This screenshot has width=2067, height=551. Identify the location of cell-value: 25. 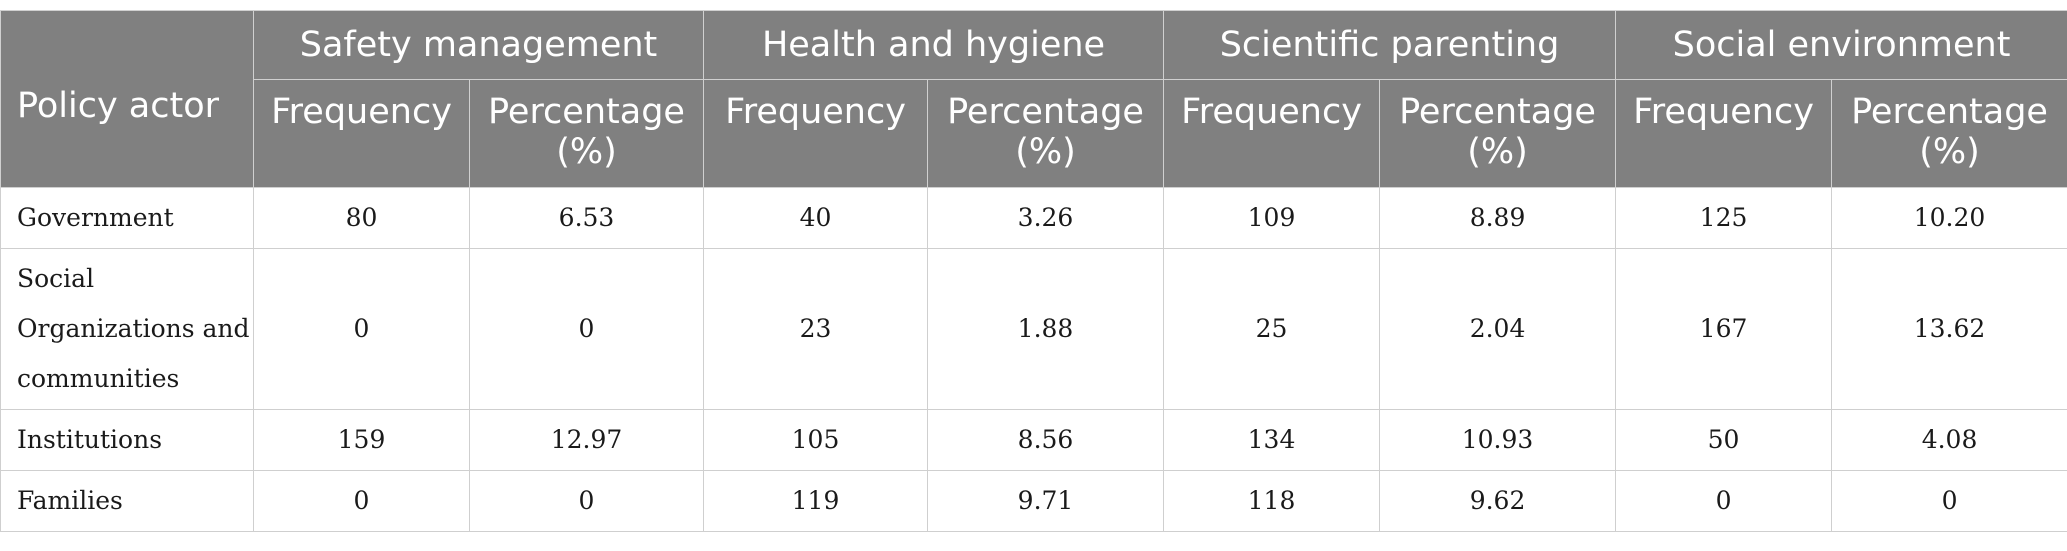
(1272, 329).